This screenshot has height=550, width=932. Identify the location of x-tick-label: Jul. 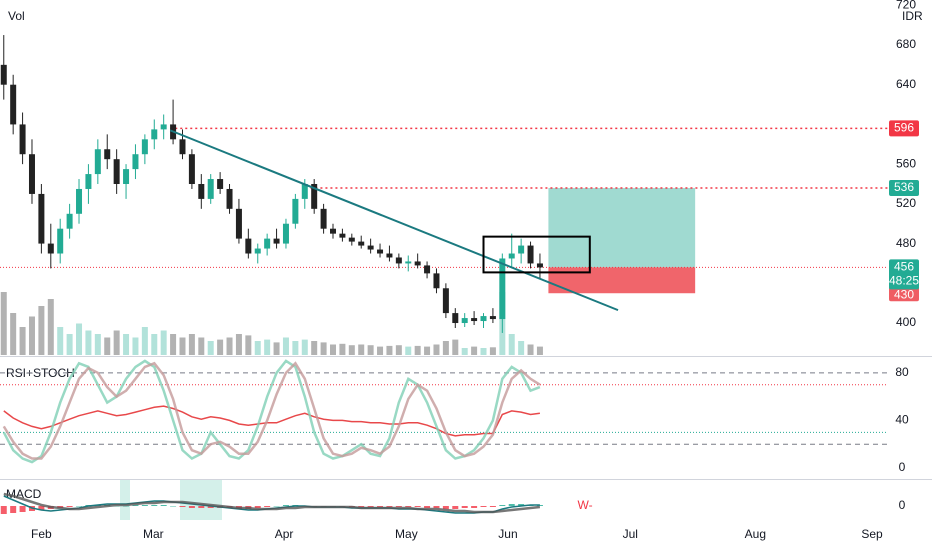
(630, 534).